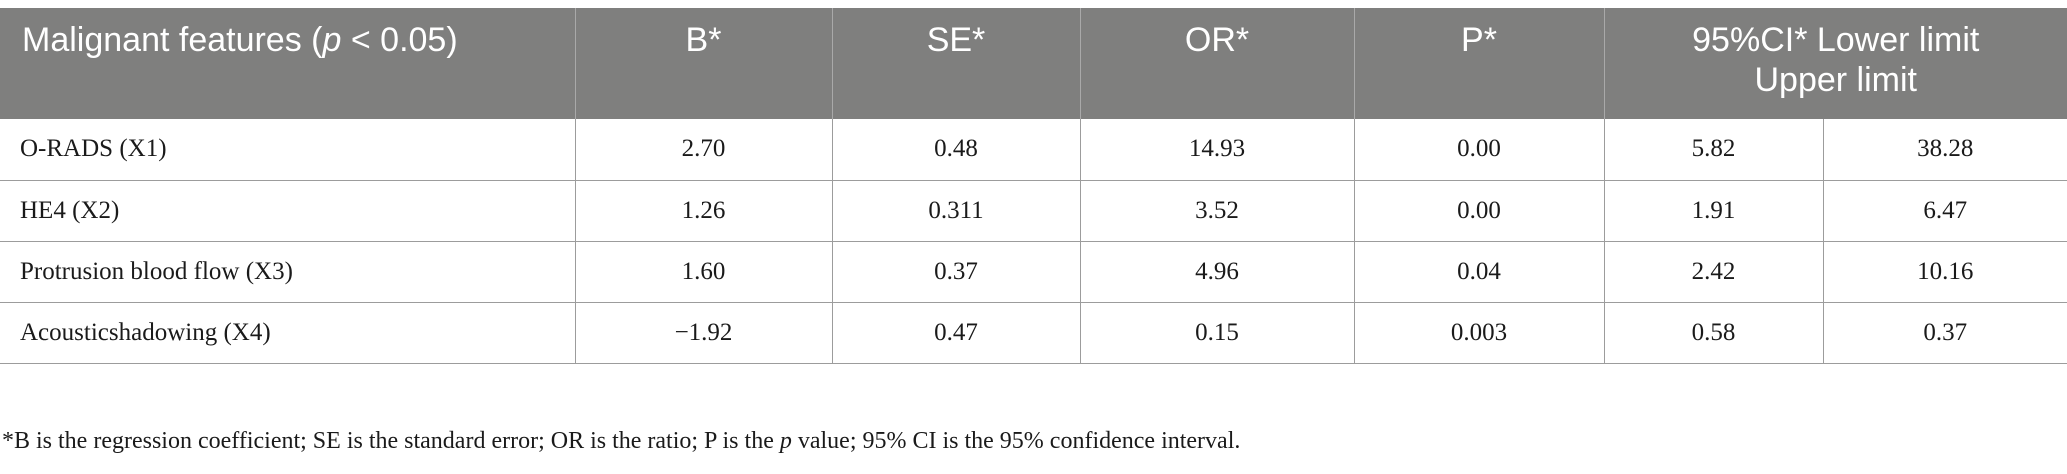  What do you see at coordinates (1217, 333) in the screenshot?
I see `cell-or: 0.15` at bounding box center [1217, 333].